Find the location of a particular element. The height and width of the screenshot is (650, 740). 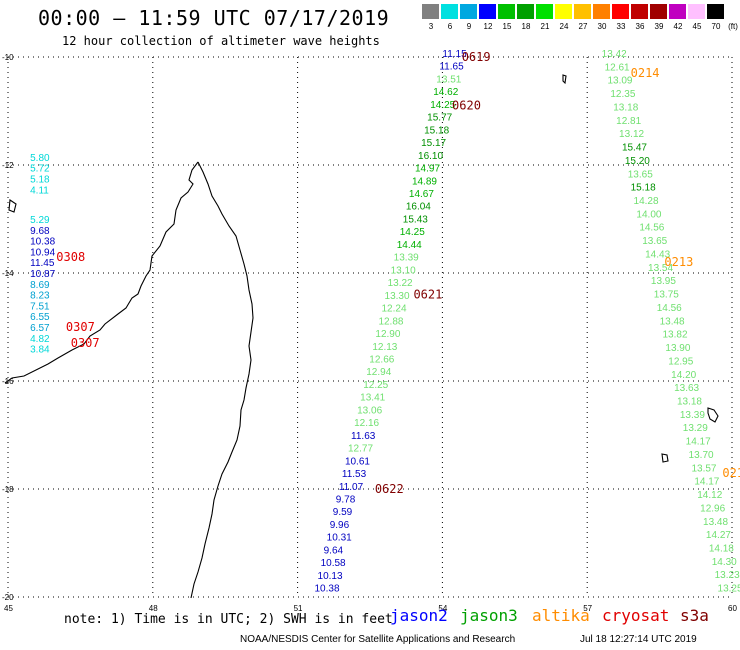

wave-height-value: 15.17 is located at coordinates (433, 143).